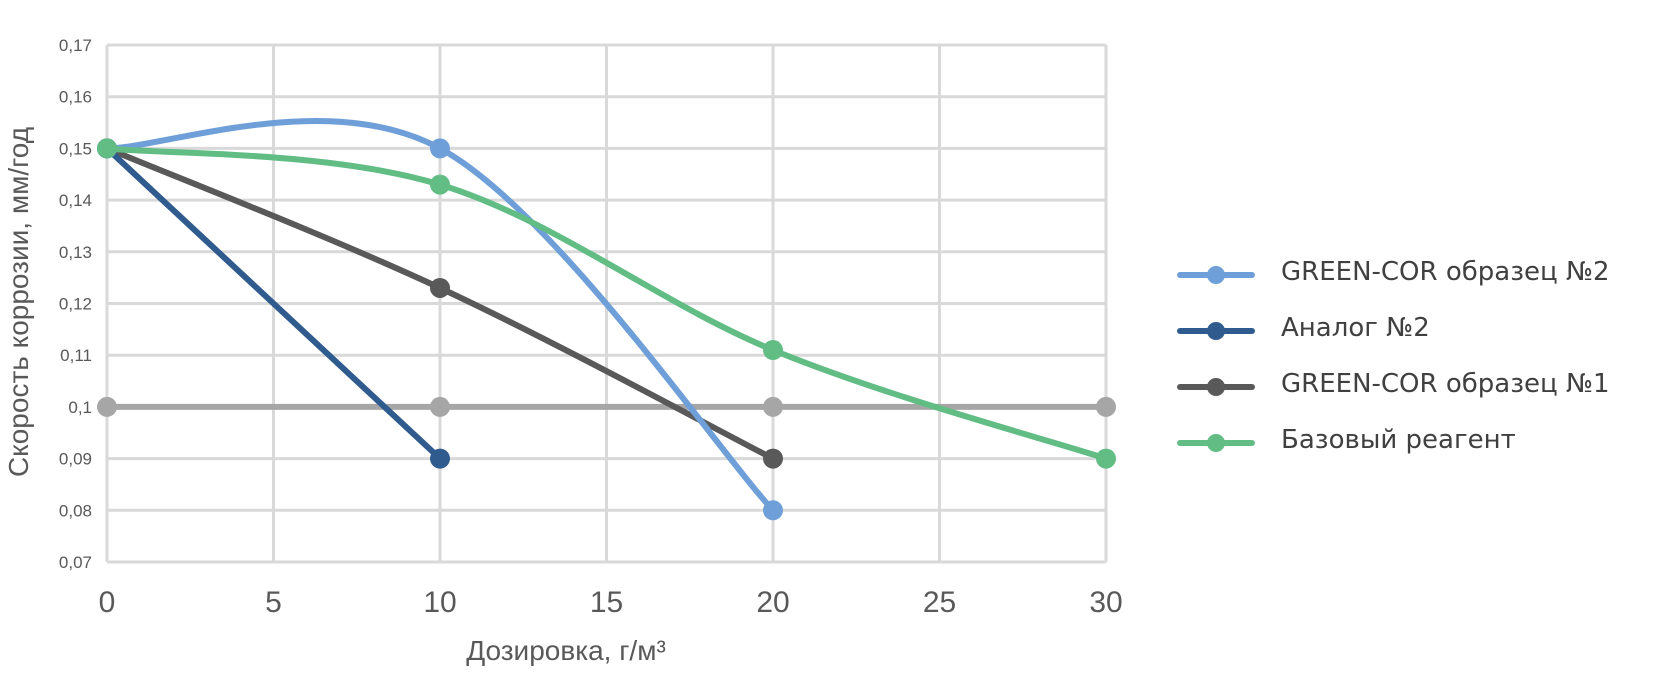 The image size is (1680, 692). Describe the element at coordinates (75, 97) in the screenshot. I see `y-tick-label: 0,16` at that location.